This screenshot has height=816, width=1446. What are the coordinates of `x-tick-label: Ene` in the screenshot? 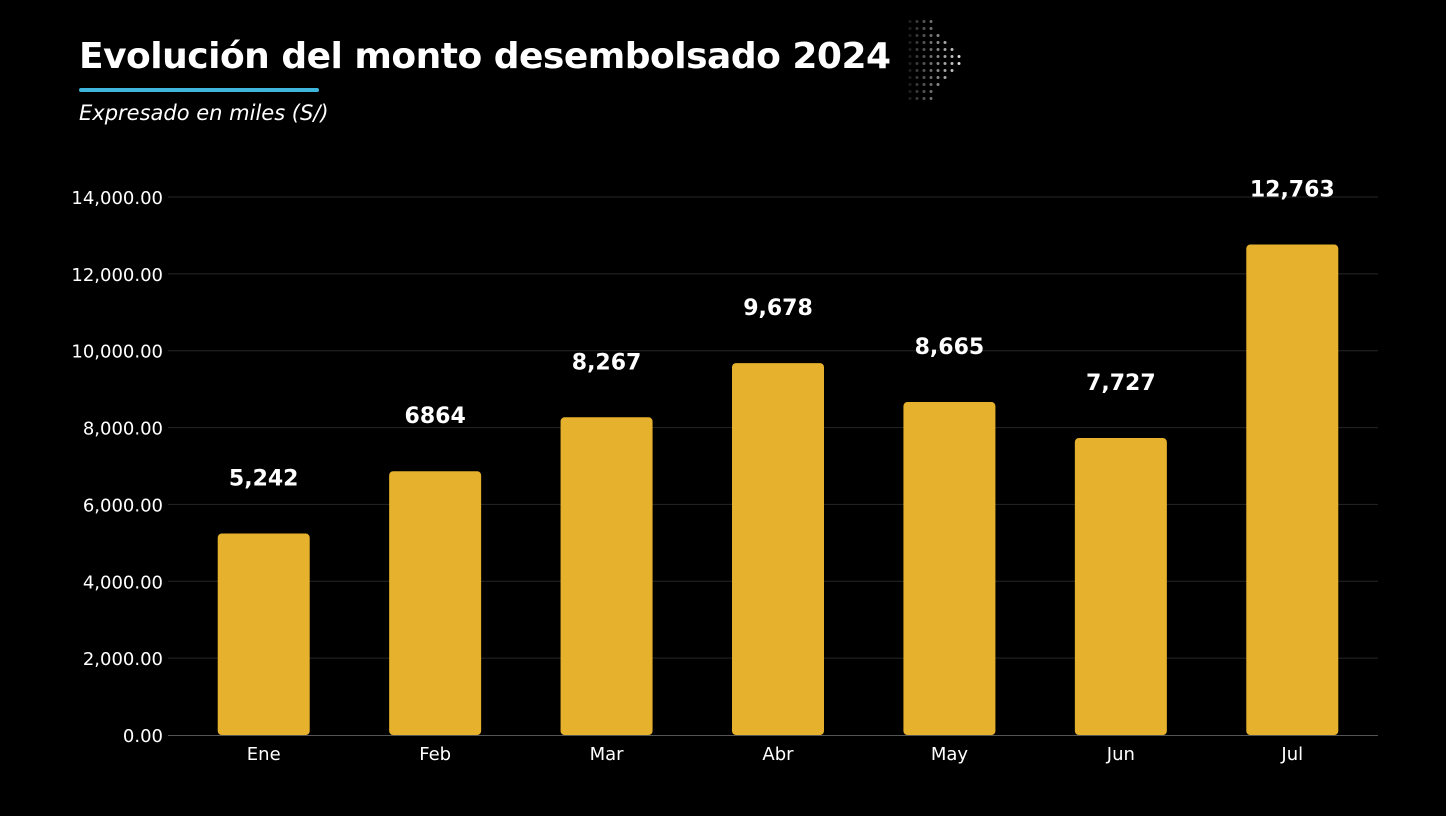 It's located at (264, 754).